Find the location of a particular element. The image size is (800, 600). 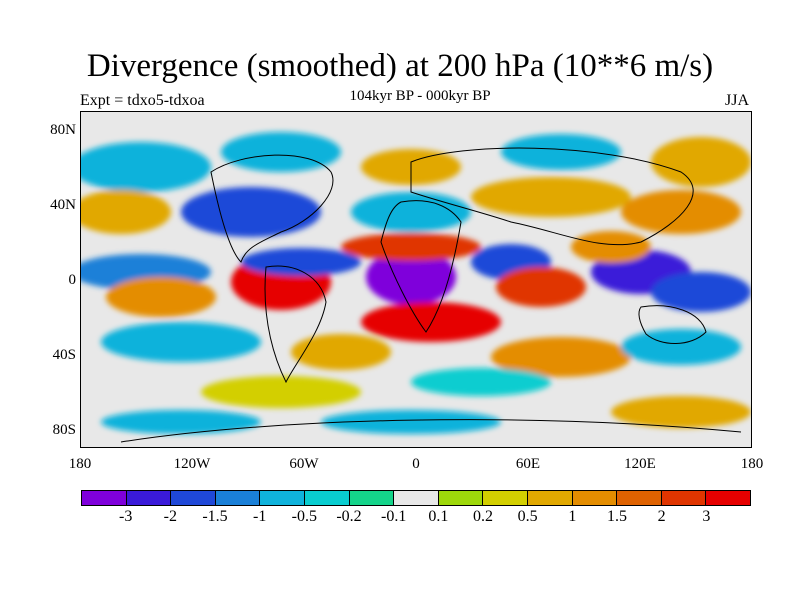

lon-label-120w: 120W is located at coordinates (192, 464).